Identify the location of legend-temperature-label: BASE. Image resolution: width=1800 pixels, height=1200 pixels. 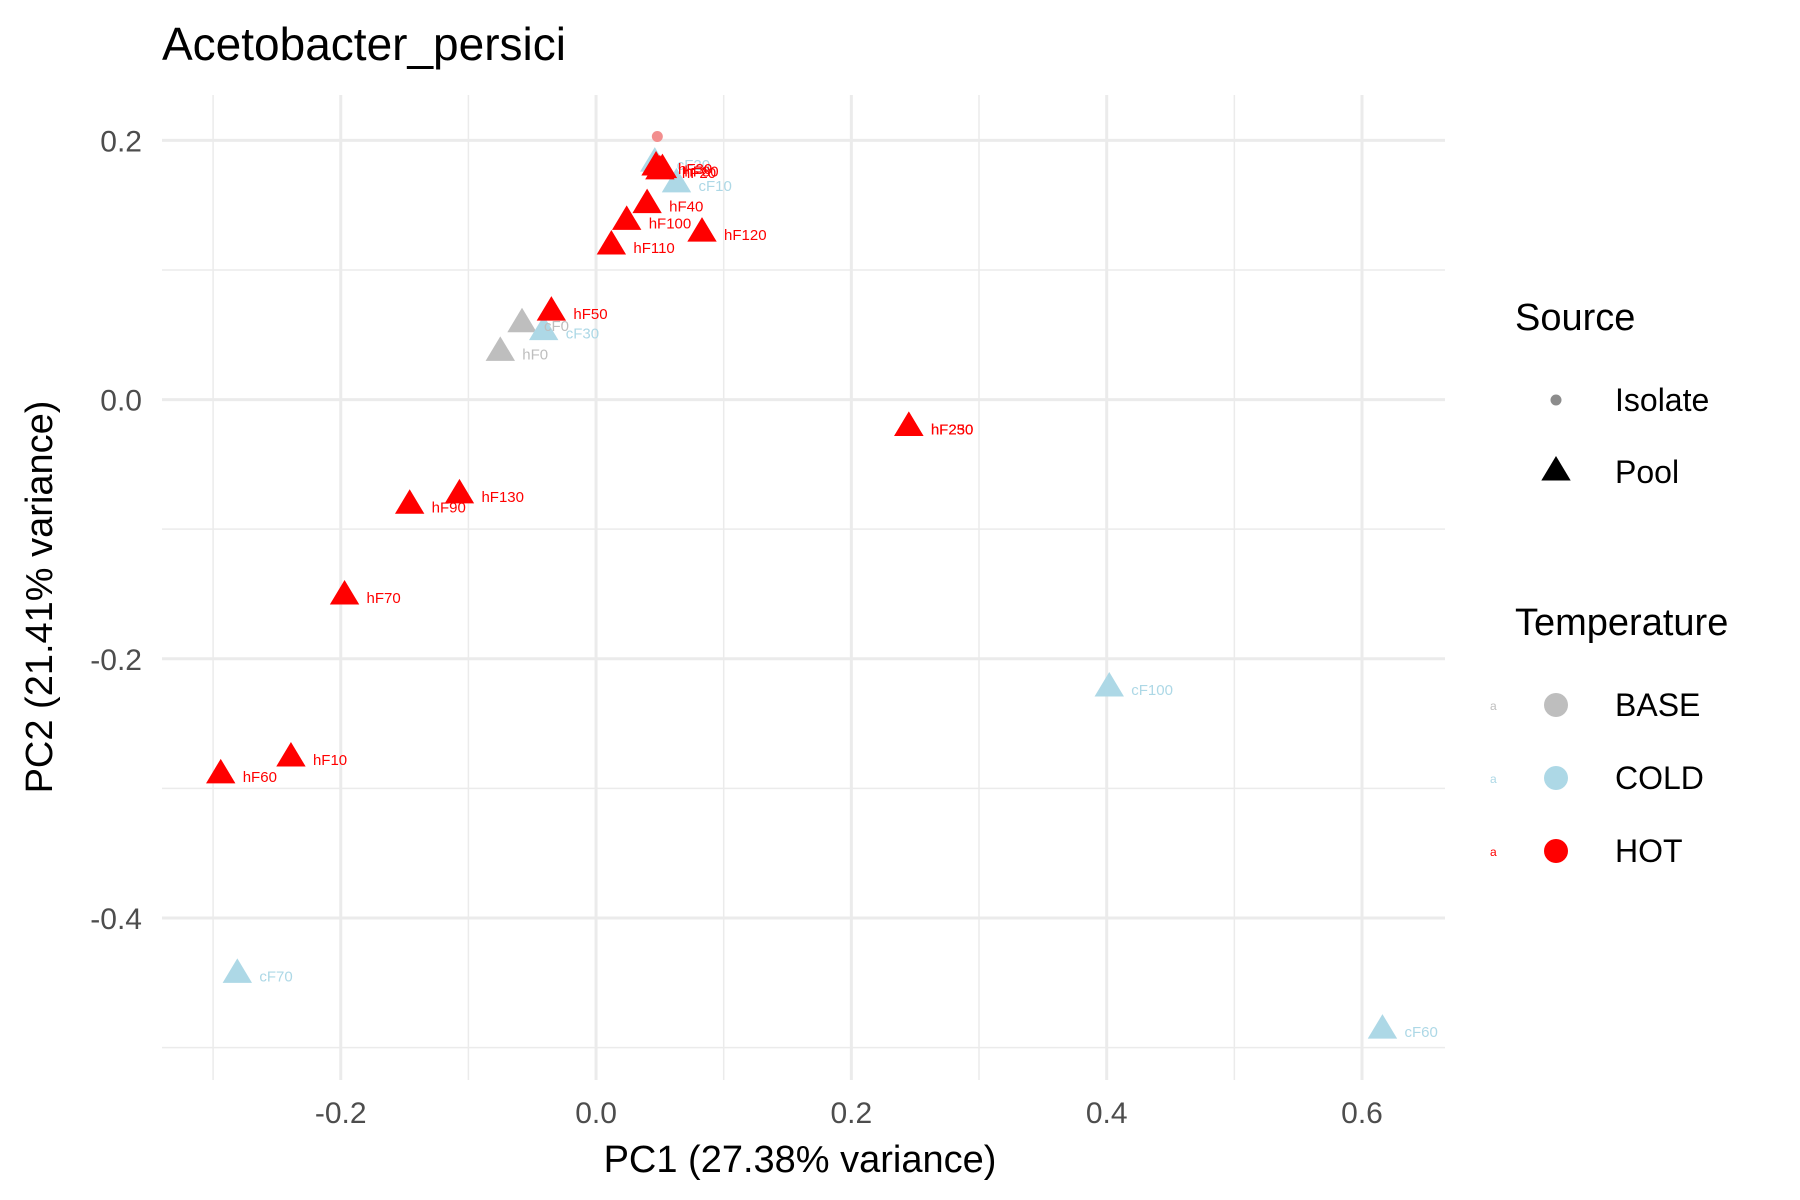
(1657, 705).